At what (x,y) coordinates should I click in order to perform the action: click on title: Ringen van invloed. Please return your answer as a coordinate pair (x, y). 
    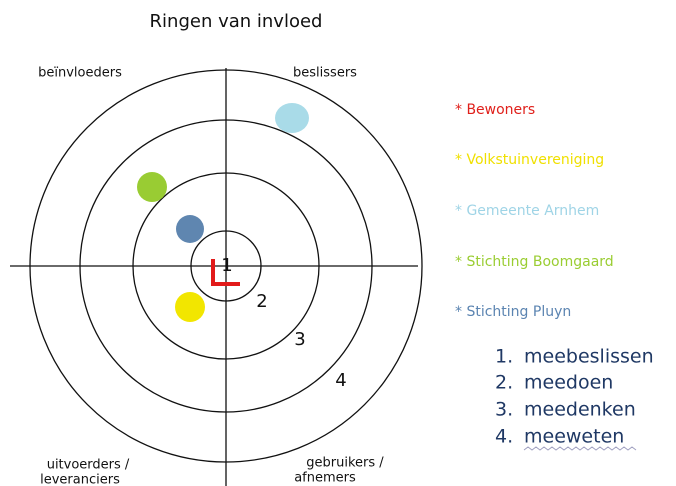
    Looking at the image, I should click on (236, 21).